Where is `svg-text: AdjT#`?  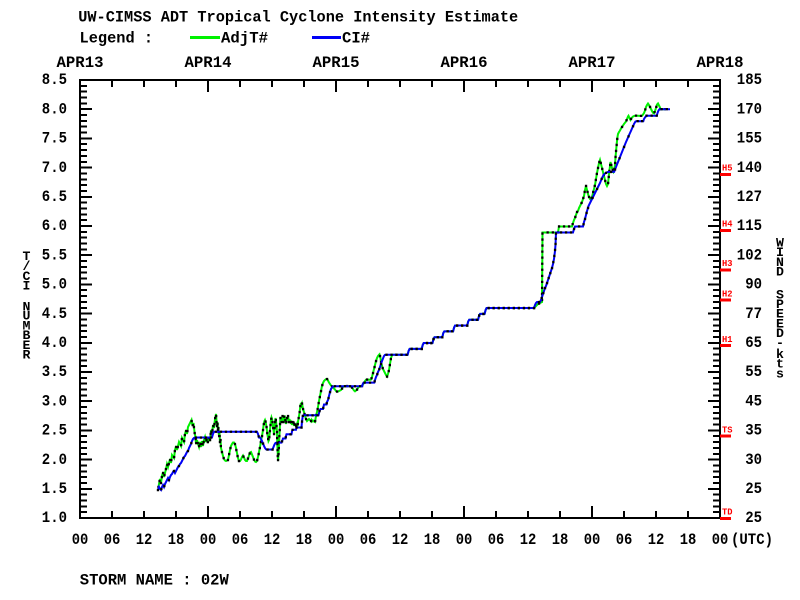 svg-text: AdjT# is located at coordinates (244, 38).